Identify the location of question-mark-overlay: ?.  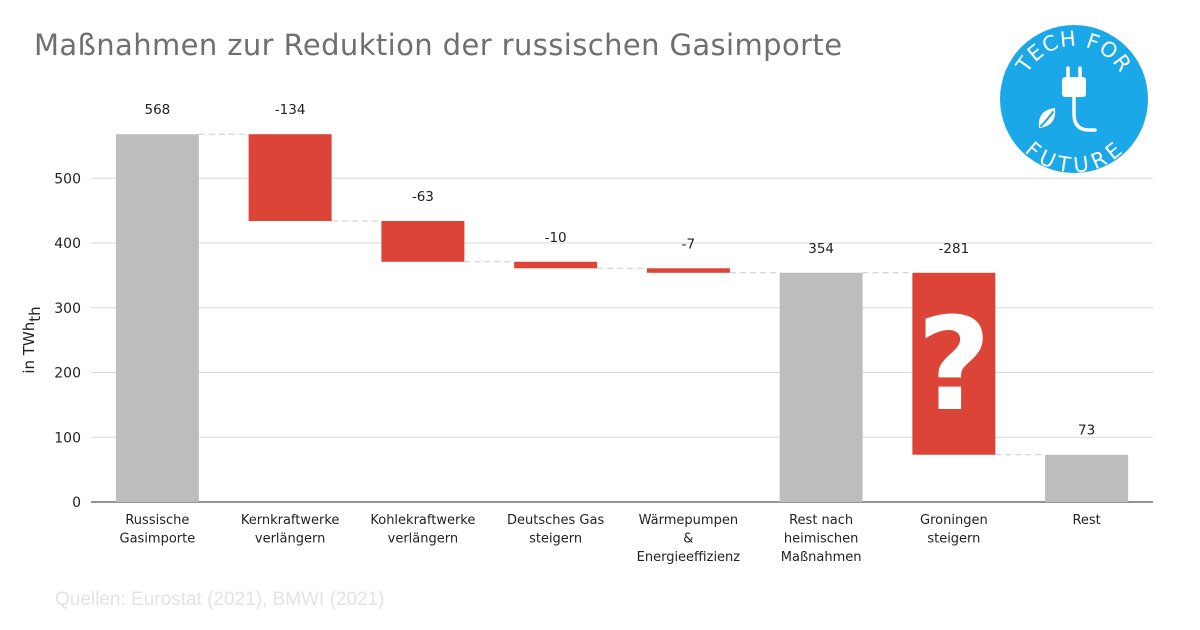
(954, 365).